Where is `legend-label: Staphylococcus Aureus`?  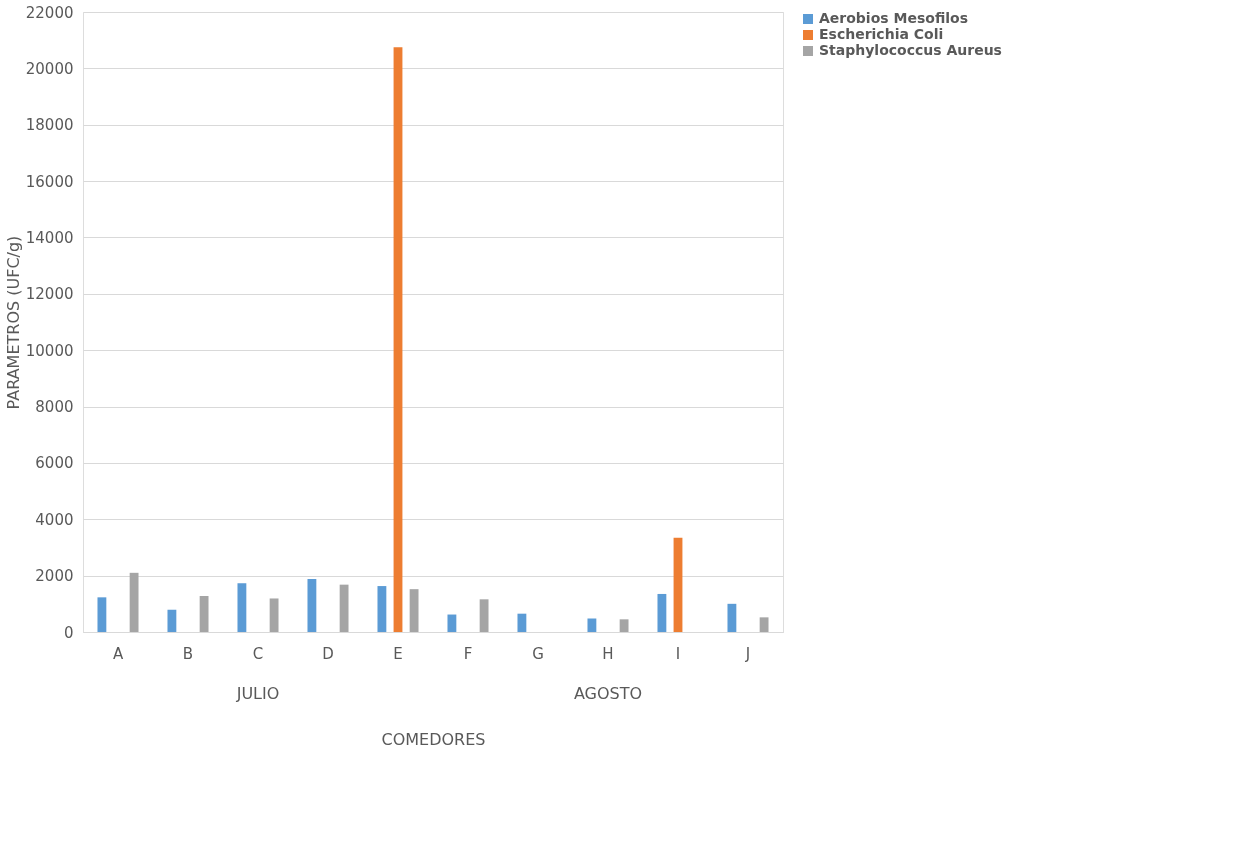
legend-label: Staphylococcus Aureus is located at coordinates (910, 50).